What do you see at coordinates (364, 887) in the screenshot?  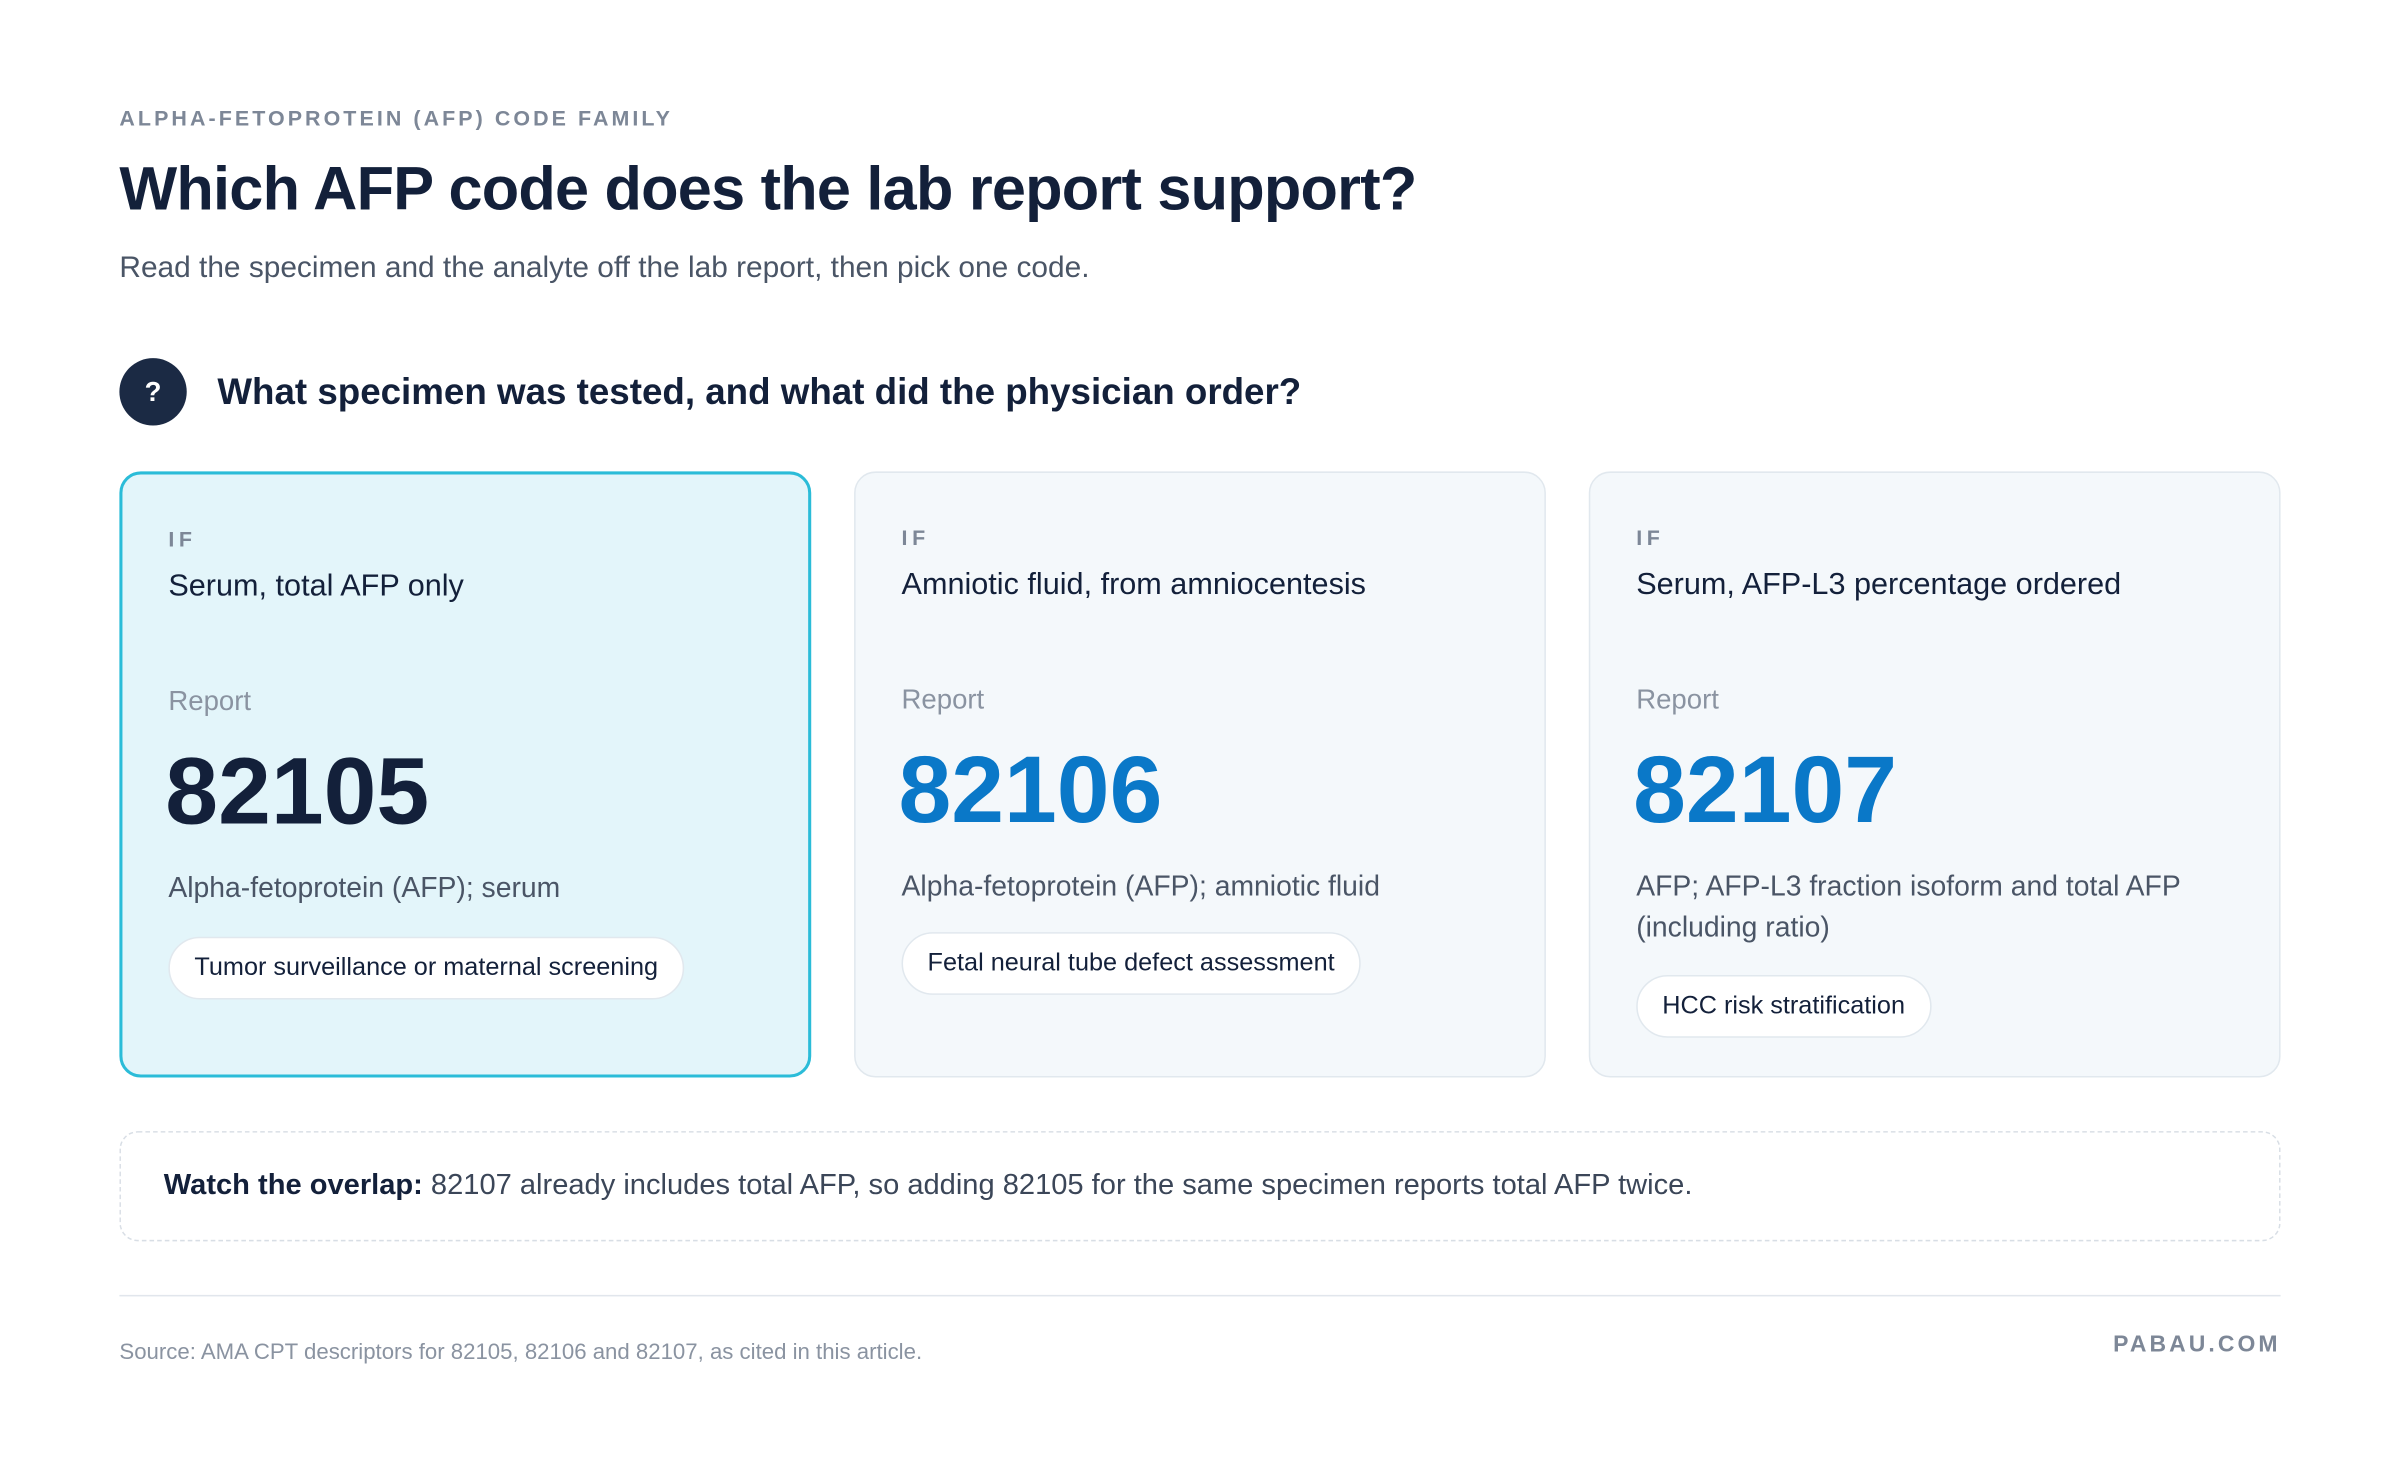 I see `description: Alpha-fetoprotein (AFP); serum` at bounding box center [364, 887].